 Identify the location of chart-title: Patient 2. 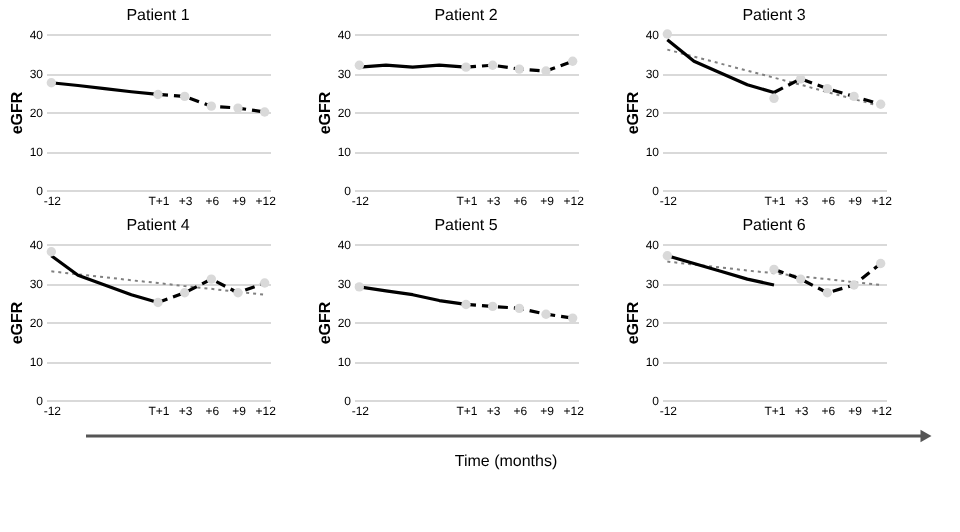
(466, 15).